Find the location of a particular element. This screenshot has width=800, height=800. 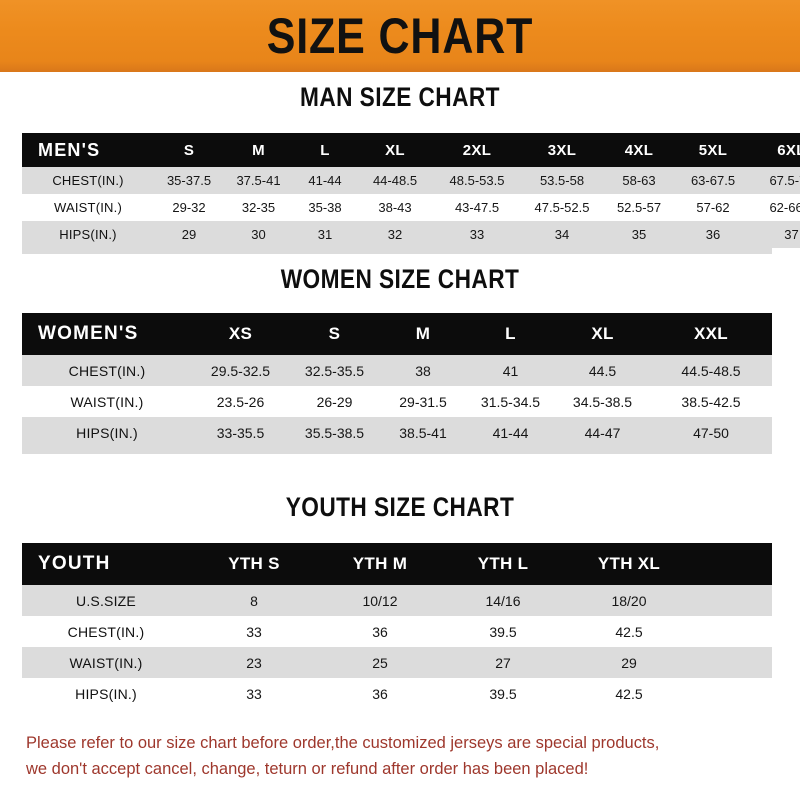

youth-col-header-1: YTH M is located at coordinates (380, 564).